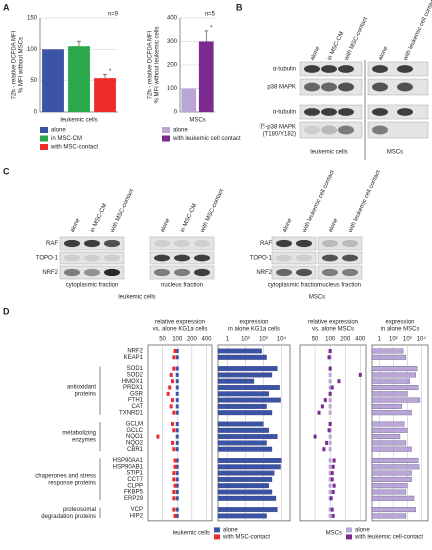  I want to click on axis-subtitle: in alone KG1a cells, so click(254, 330).